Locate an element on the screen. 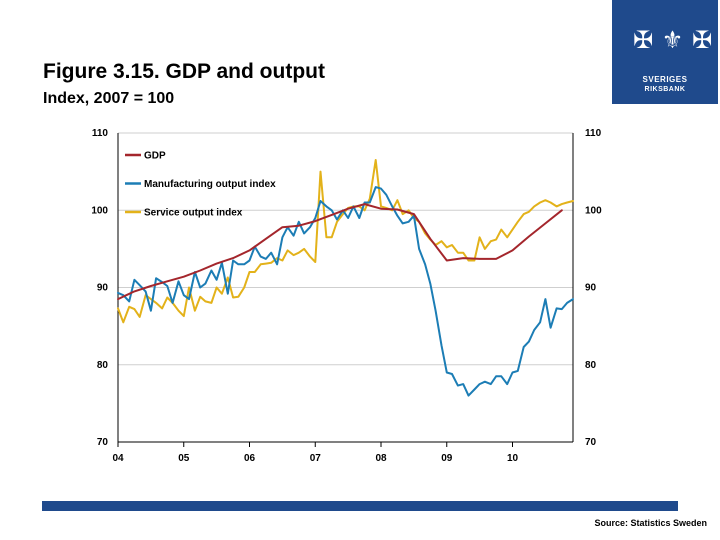 The height and width of the screenshot is (540, 720). x-tick-label-2010: 10 is located at coordinates (513, 458).